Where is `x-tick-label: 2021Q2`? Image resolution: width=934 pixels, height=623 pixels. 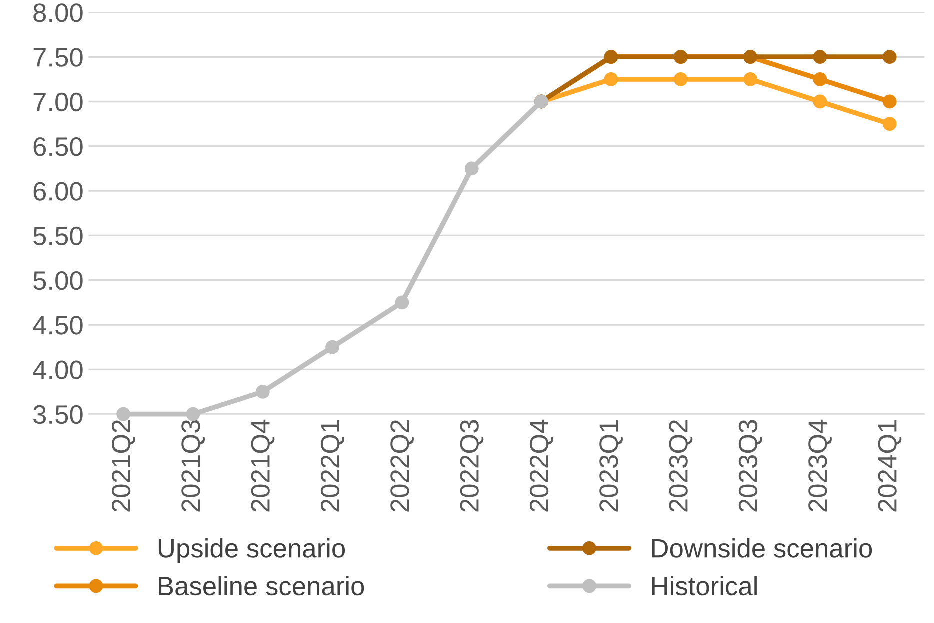 x-tick-label: 2021Q2 is located at coordinates (124, 466).